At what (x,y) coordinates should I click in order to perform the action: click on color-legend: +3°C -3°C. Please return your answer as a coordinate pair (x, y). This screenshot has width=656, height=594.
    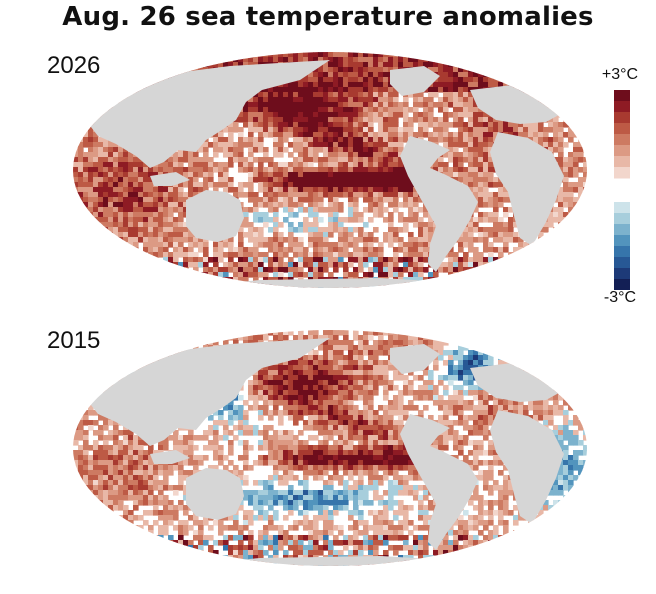
    Looking at the image, I should click on (620, 191).